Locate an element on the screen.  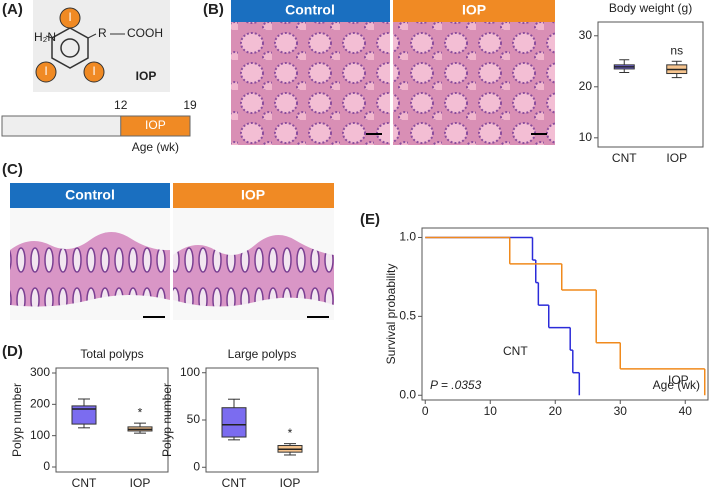
y-tick-label: 0.5 is located at coordinates (407, 316).